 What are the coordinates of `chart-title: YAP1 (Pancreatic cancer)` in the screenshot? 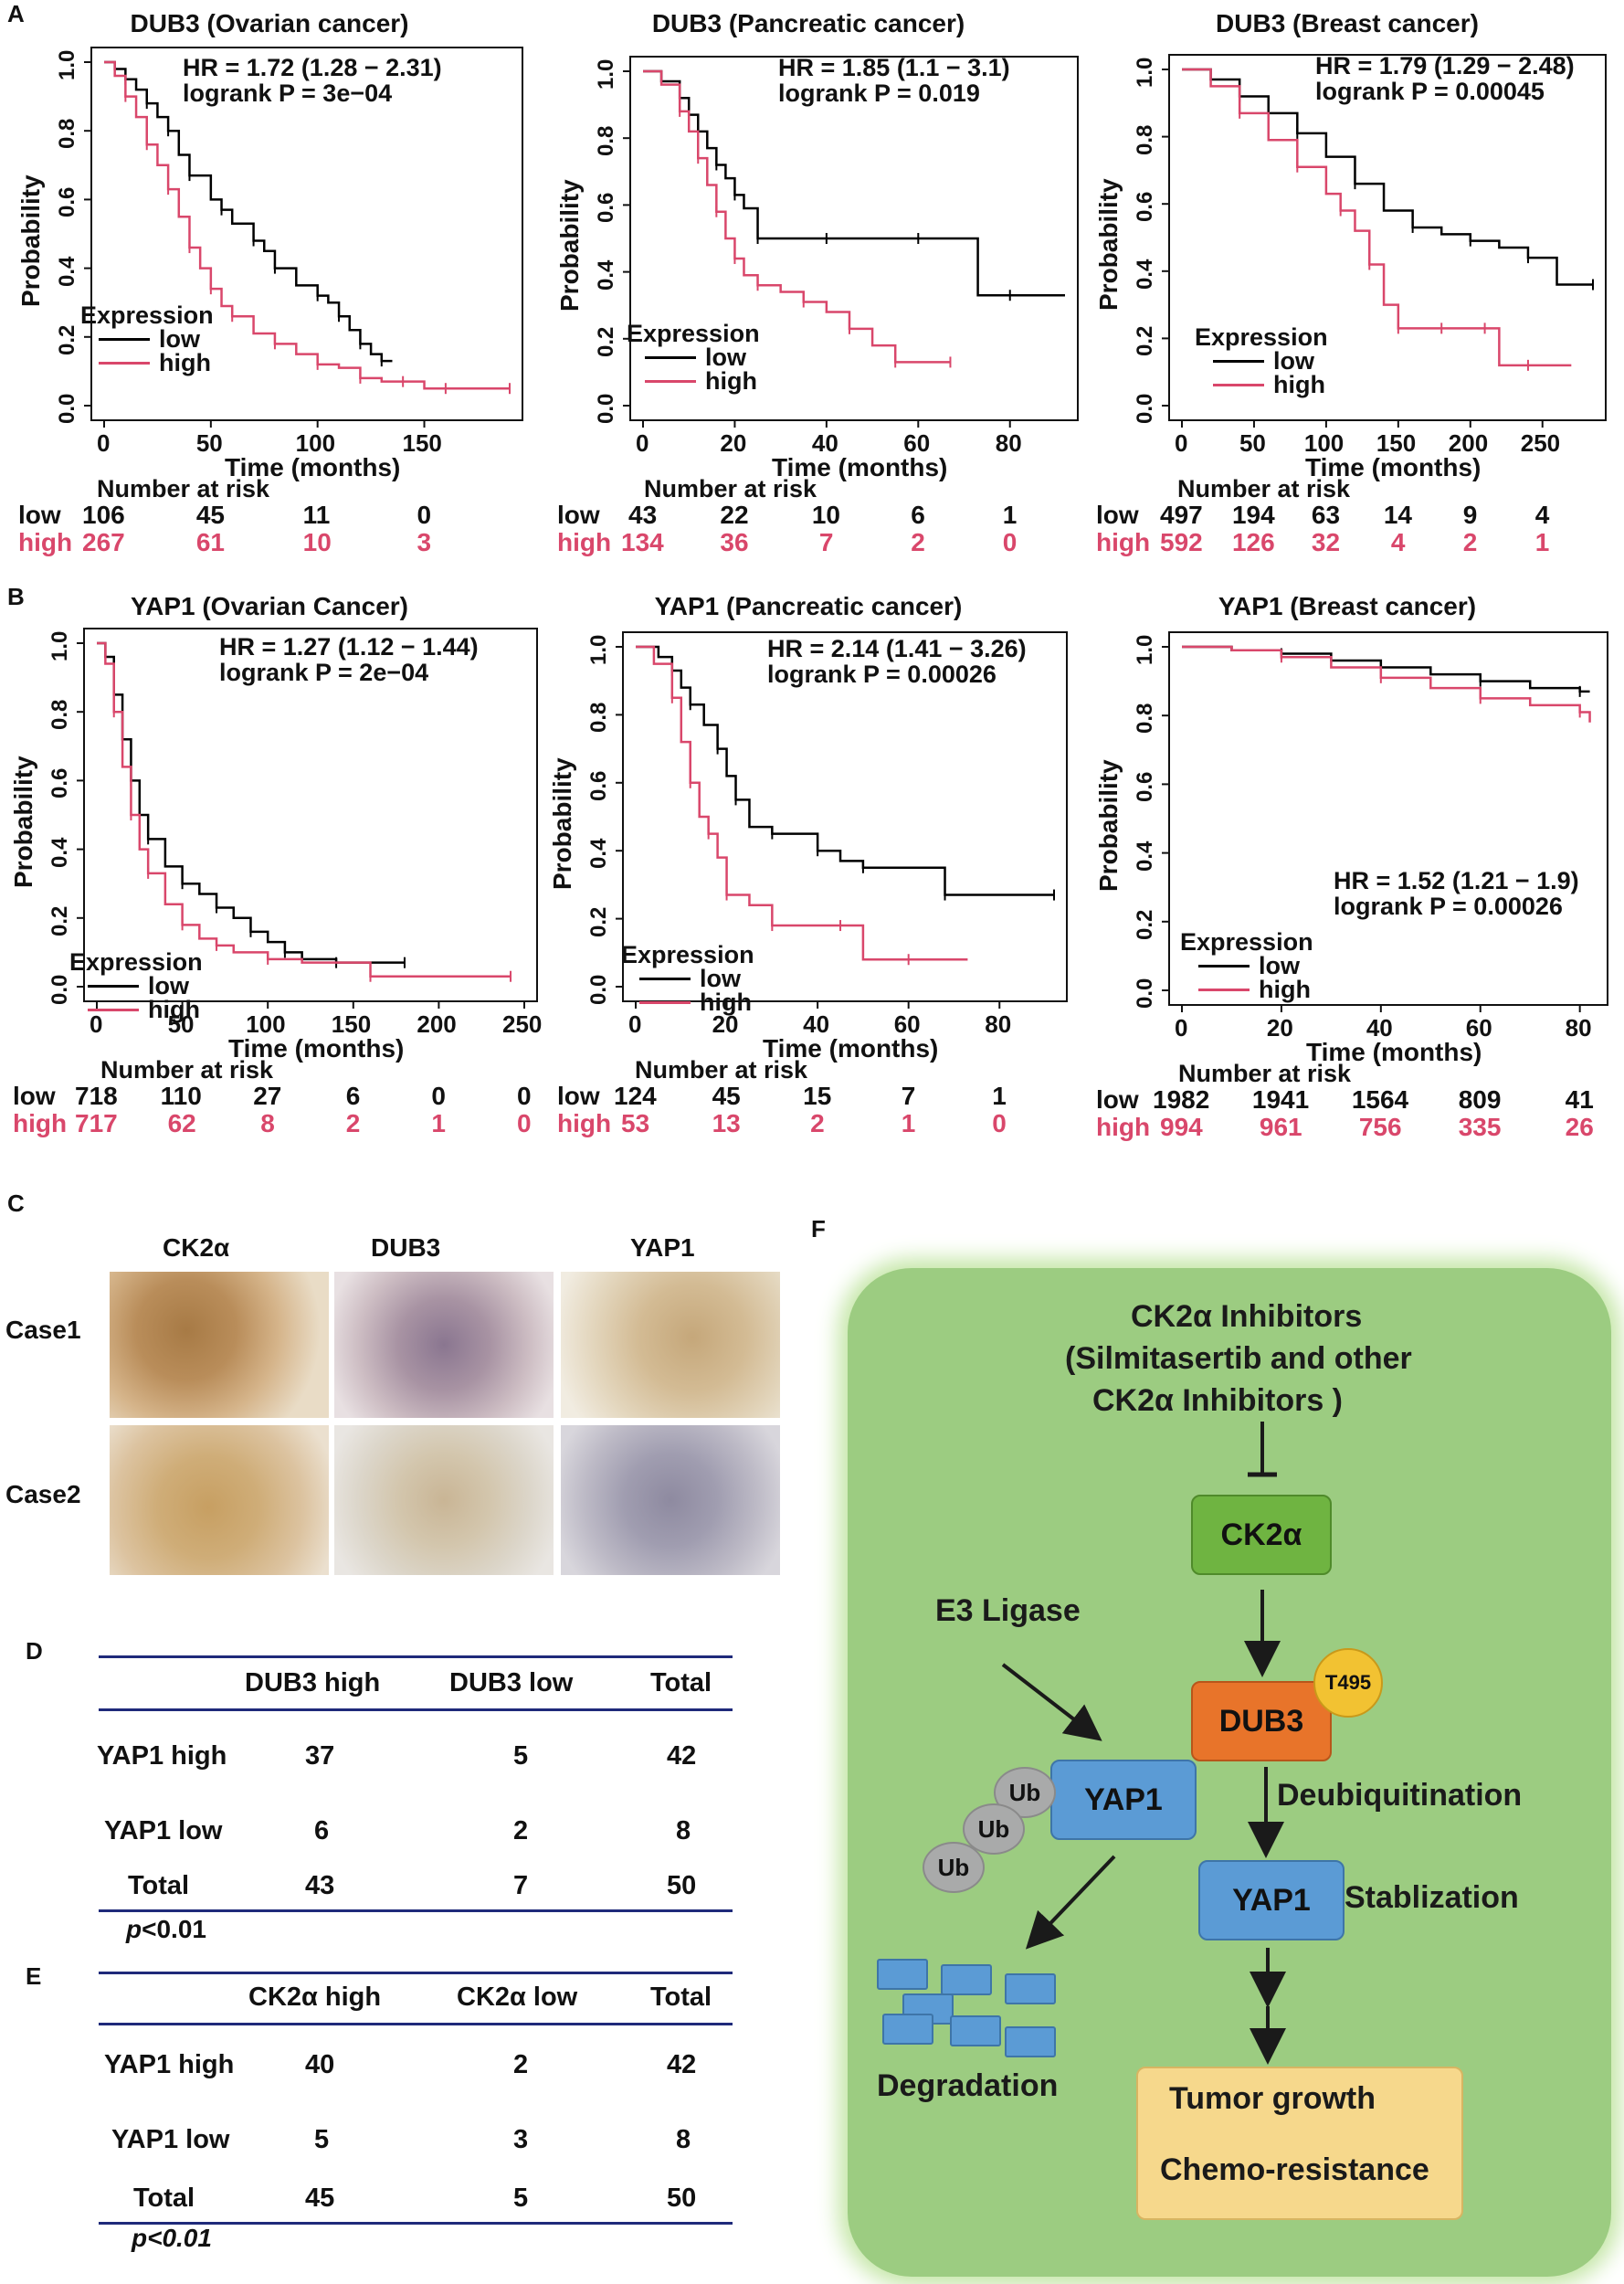 It's located at (809, 606).